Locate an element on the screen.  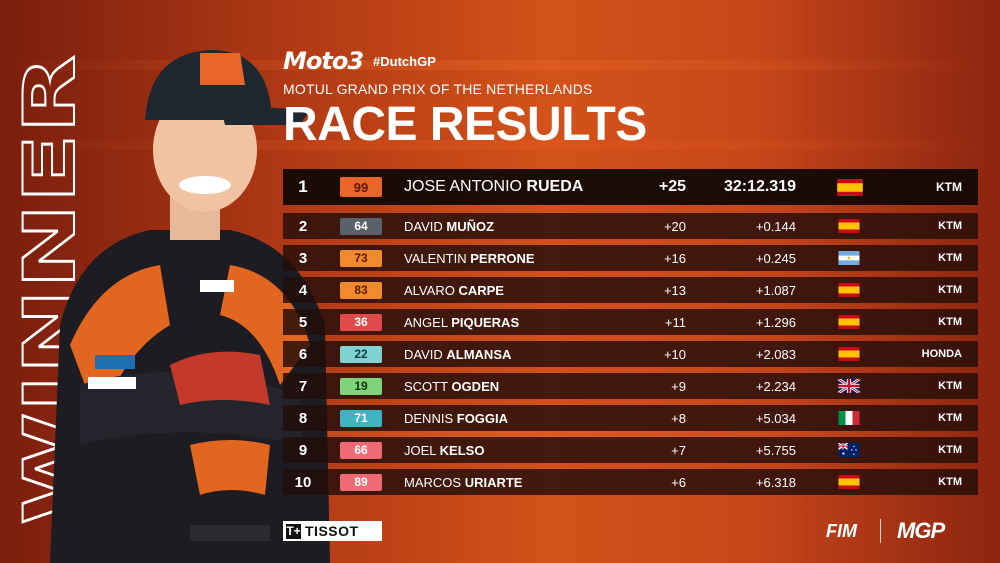
position: 7 is located at coordinates (303, 386).